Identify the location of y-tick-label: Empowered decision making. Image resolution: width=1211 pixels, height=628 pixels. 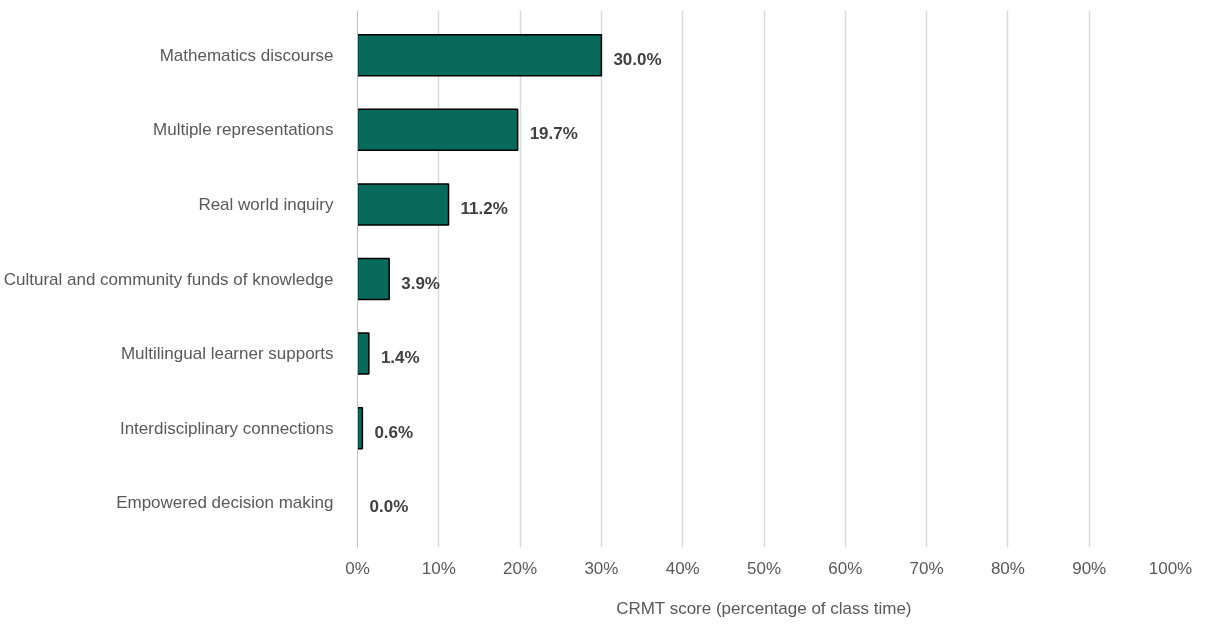
(225, 503).